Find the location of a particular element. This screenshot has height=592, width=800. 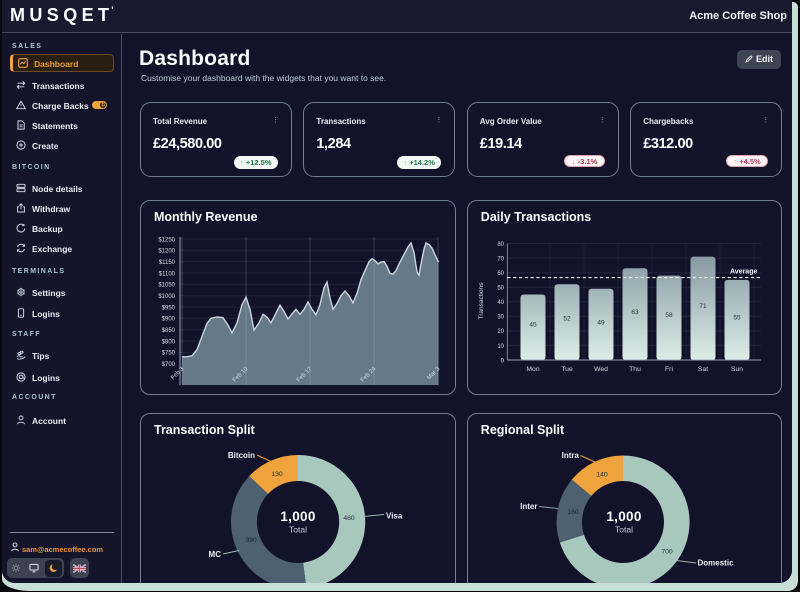

svg-text: Inter is located at coordinates (528, 506).